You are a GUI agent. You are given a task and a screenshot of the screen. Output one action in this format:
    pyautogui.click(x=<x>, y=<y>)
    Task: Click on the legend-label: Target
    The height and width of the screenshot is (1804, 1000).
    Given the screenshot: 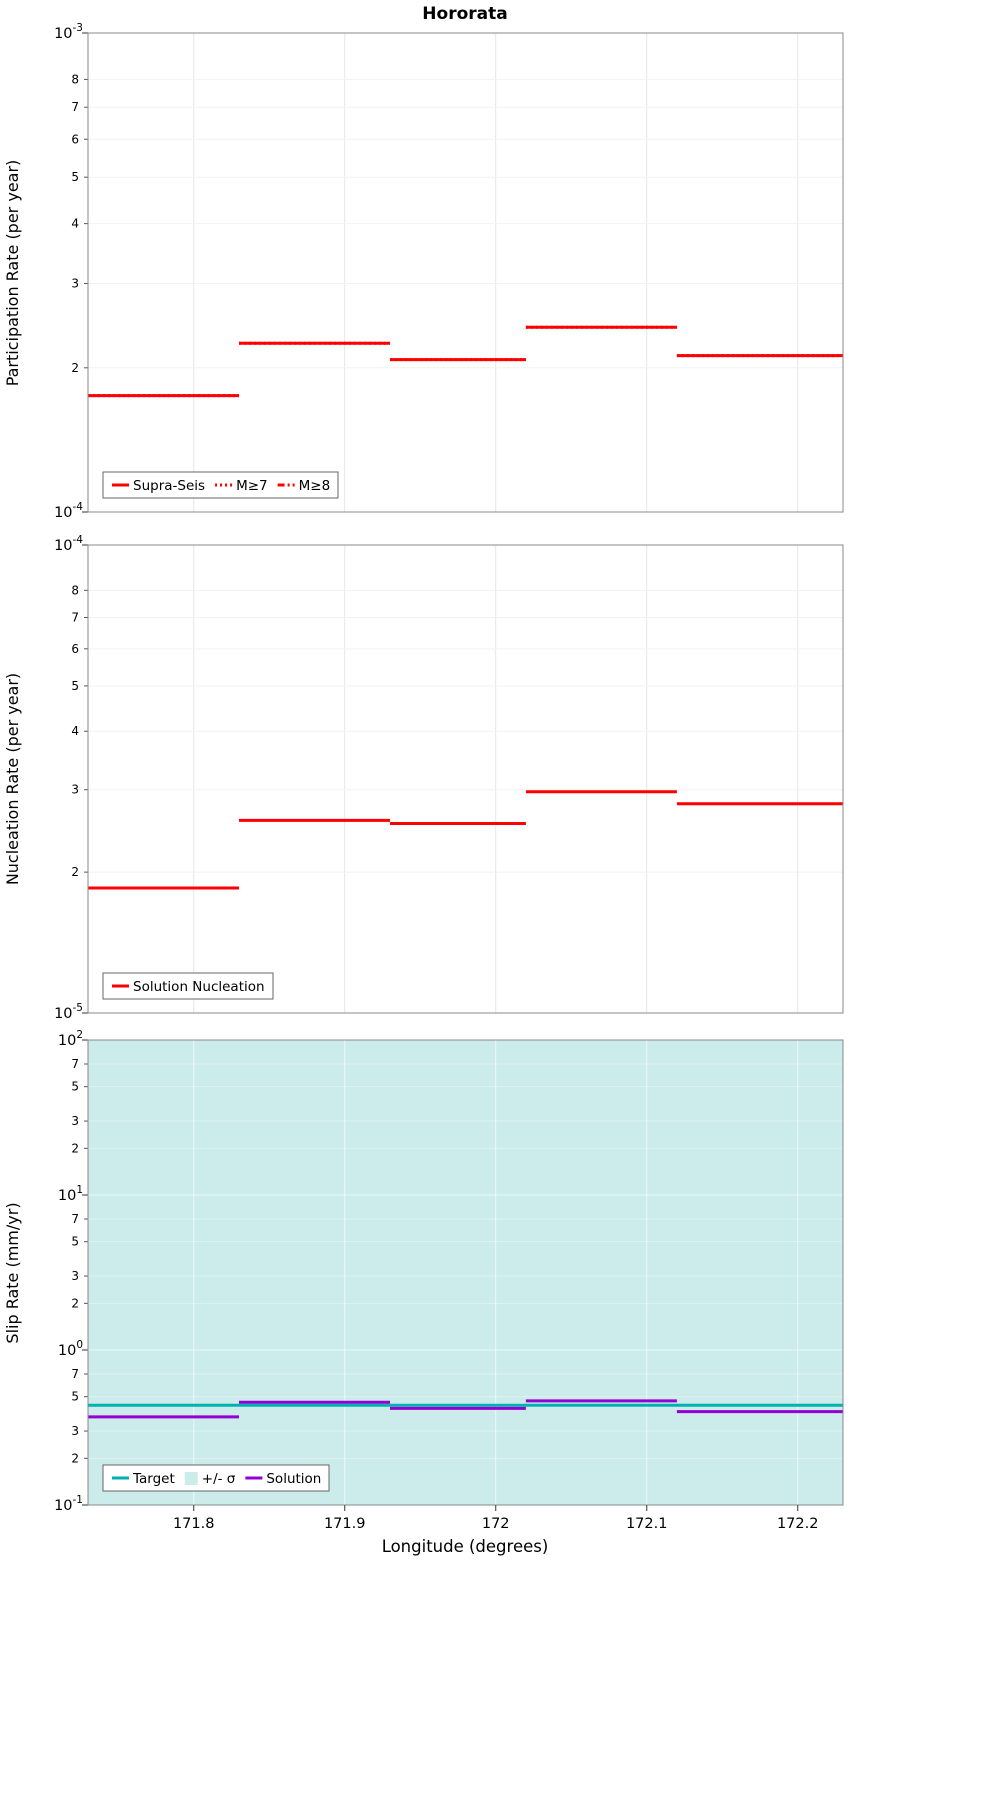 What is the action you would take?
    pyautogui.click(x=153, y=1479)
    